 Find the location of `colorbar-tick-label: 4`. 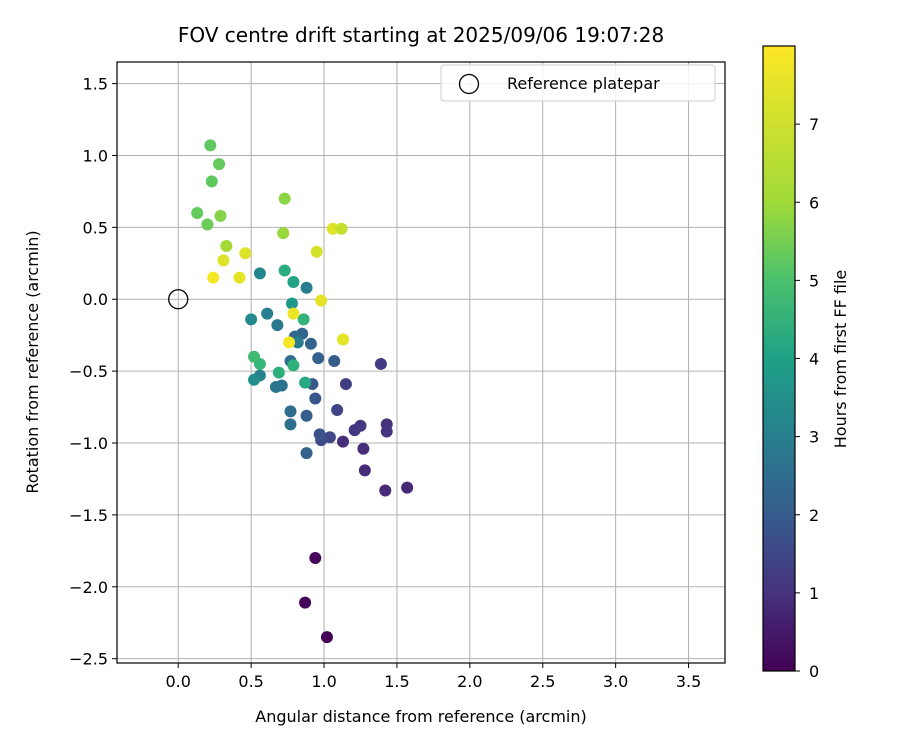

colorbar-tick-label: 4 is located at coordinates (814, 359).